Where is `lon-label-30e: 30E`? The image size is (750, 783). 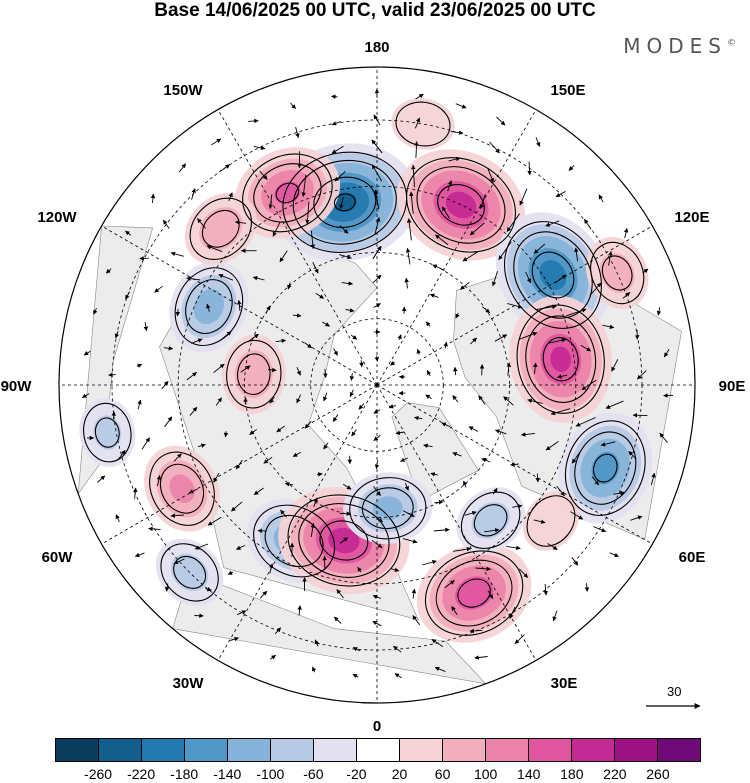
lon-label-30e: 30E is located at coordinates (564, 683).